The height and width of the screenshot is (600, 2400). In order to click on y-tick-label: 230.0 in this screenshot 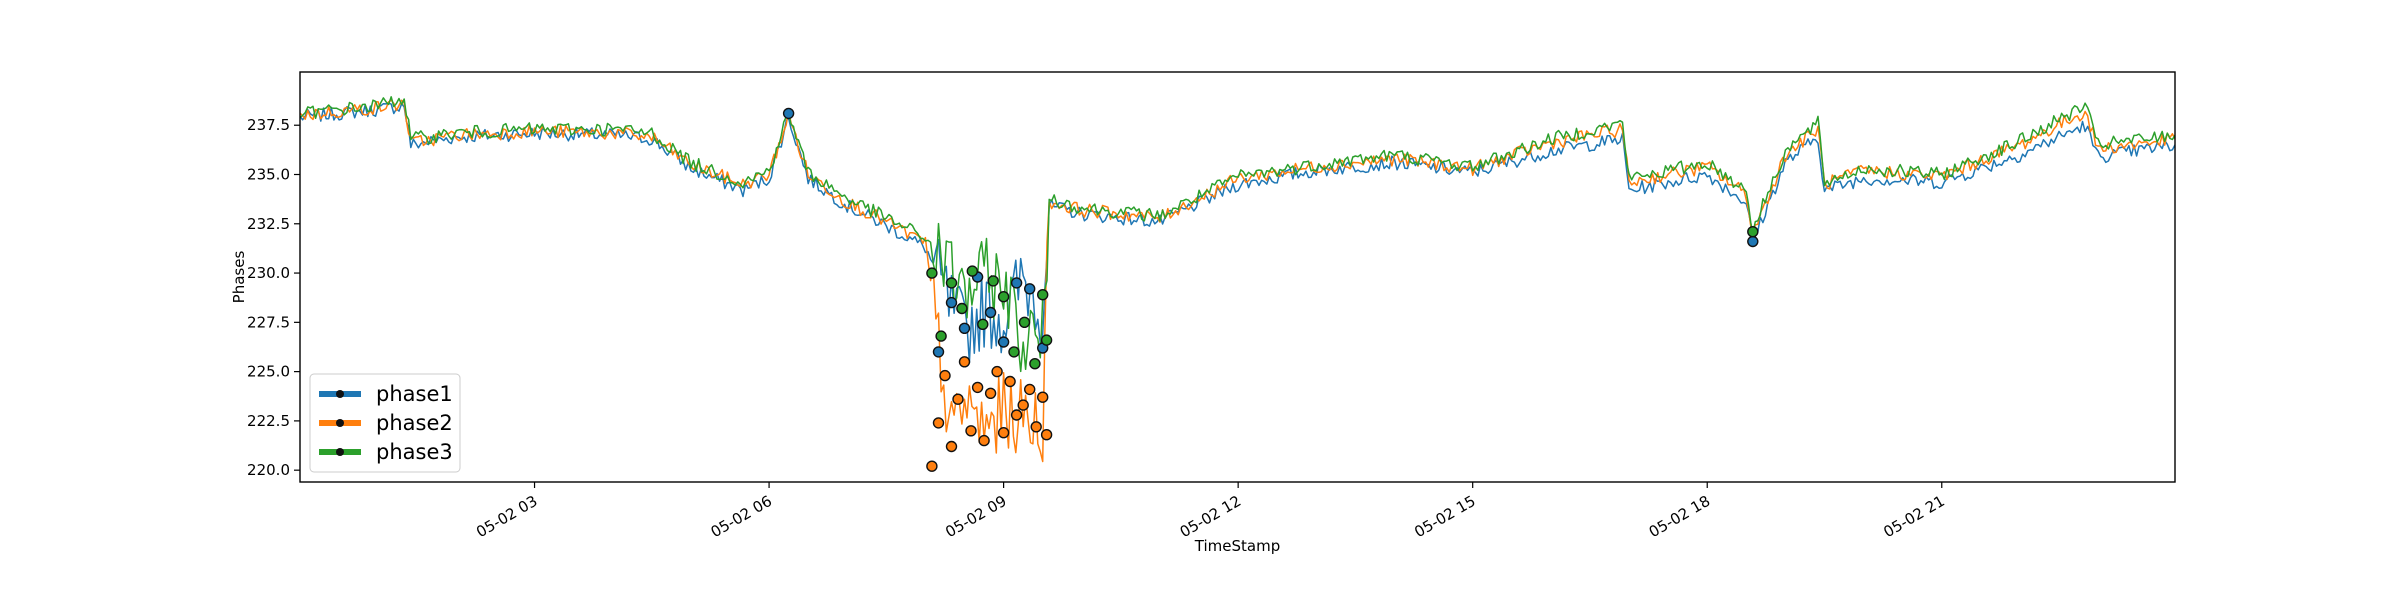, I will do `click(268, 273)`.